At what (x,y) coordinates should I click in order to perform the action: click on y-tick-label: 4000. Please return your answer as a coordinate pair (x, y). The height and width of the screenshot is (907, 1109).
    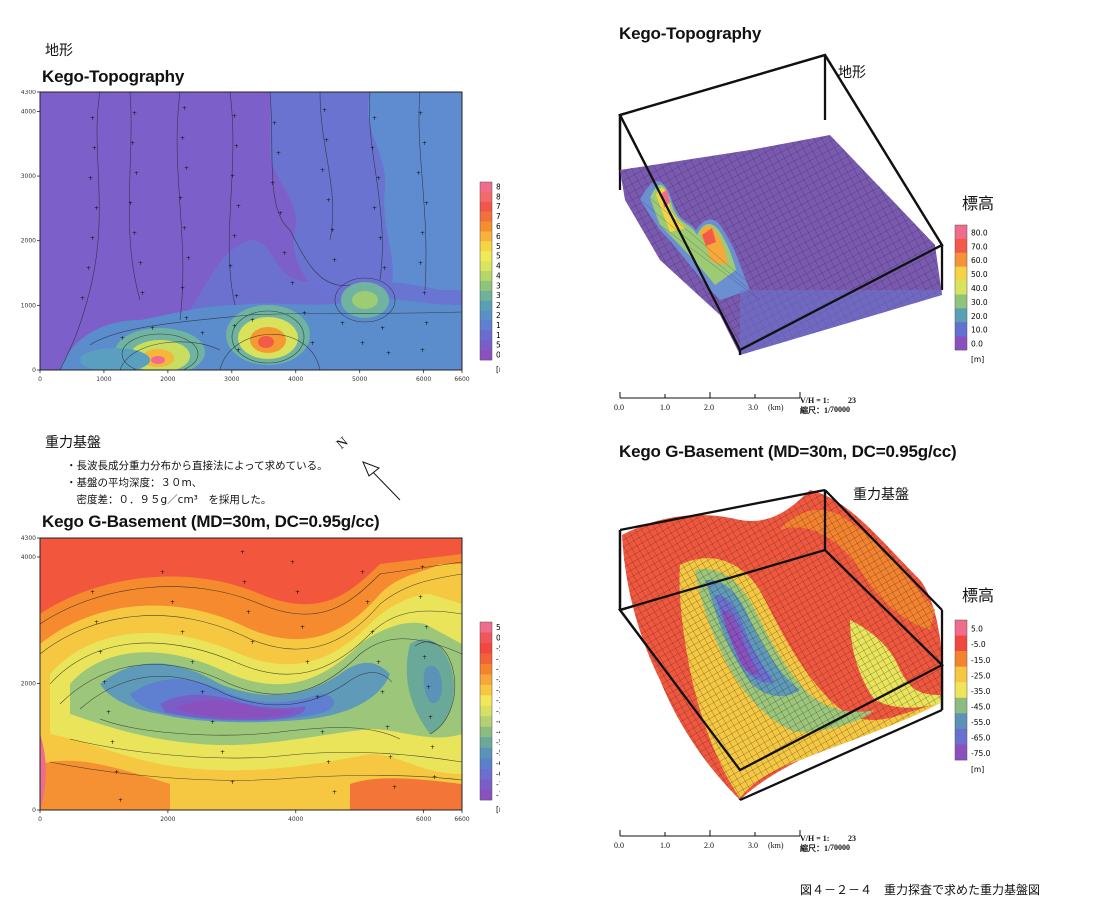
    Looking at the image, I should click on (28, 557).